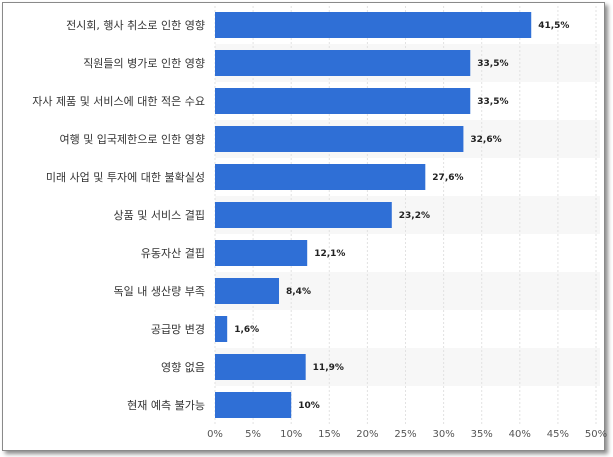 This screenshot has width=613, height=457. I want to click on x-tick-label: 50%, so click(596, 434).